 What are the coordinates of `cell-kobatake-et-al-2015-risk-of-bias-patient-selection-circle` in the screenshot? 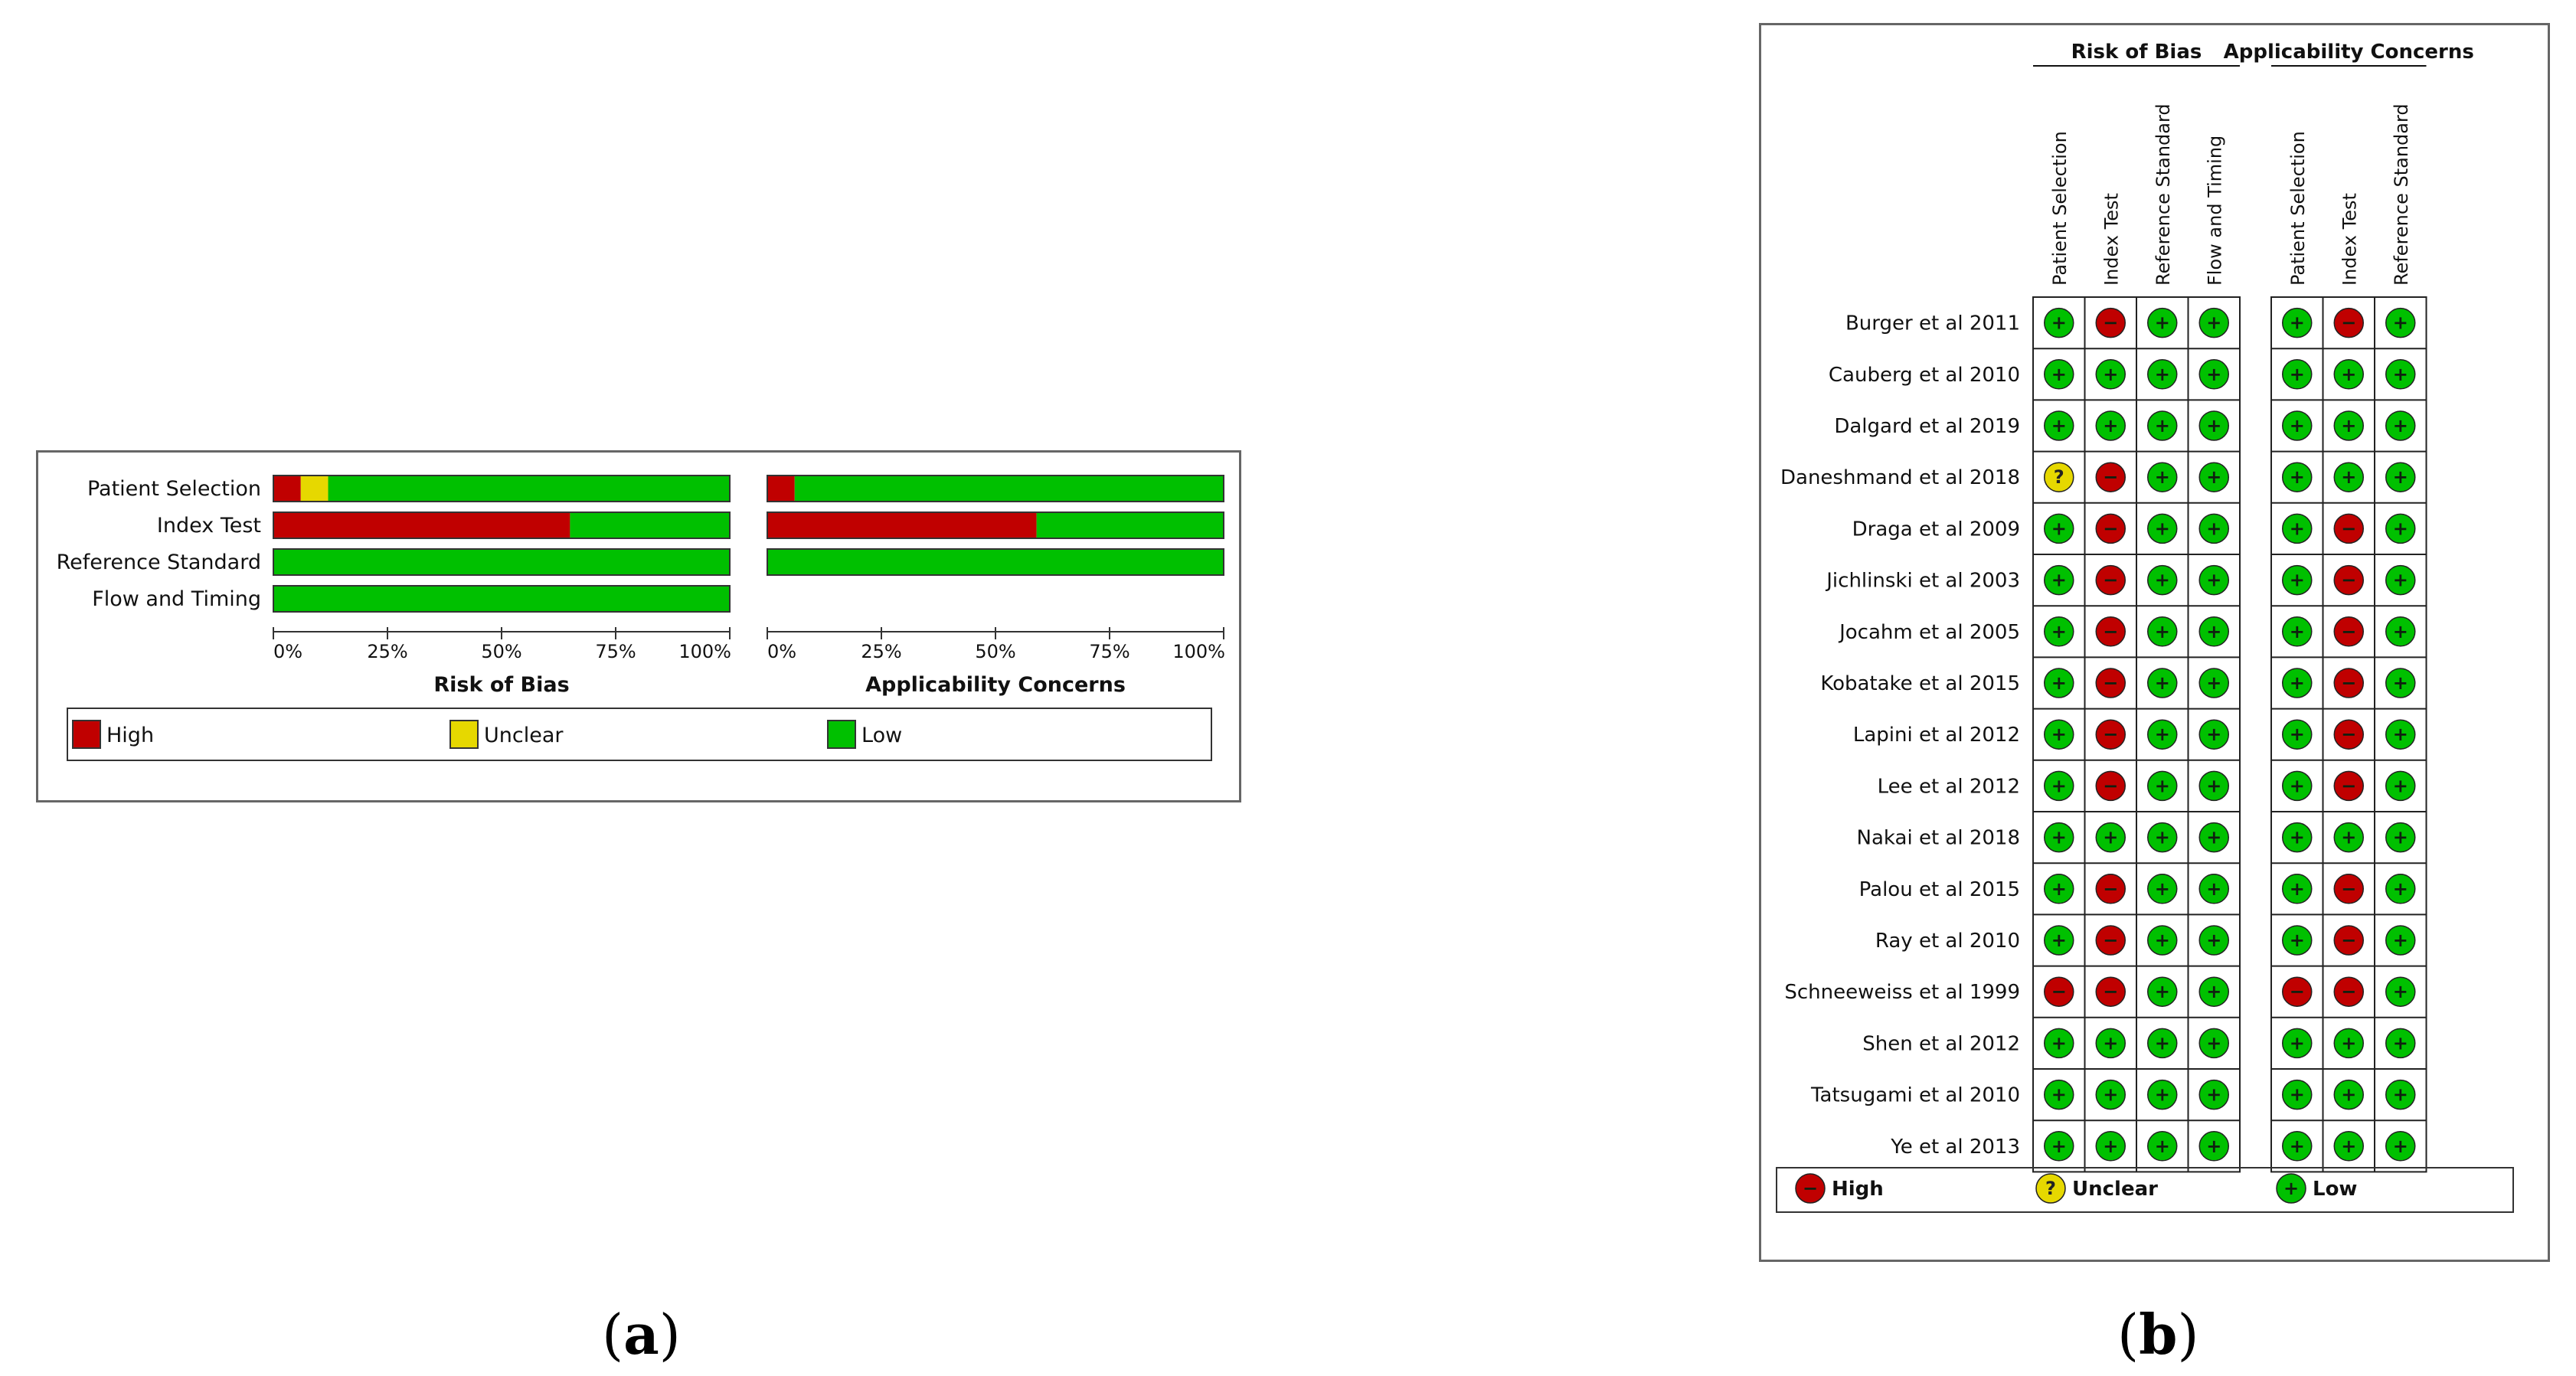 It's located at (2059, 683).